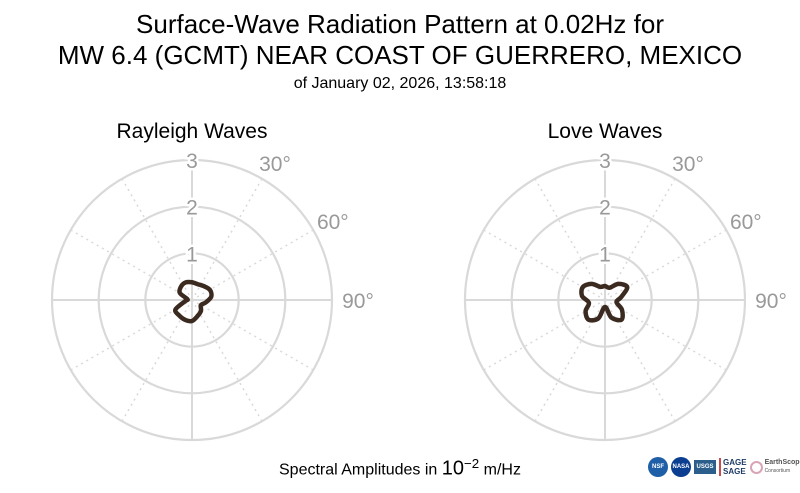 Image resolution: width=800 pixels, height=493 pixels. I want to click on love-rtick-1: 1, so click(605, 254).